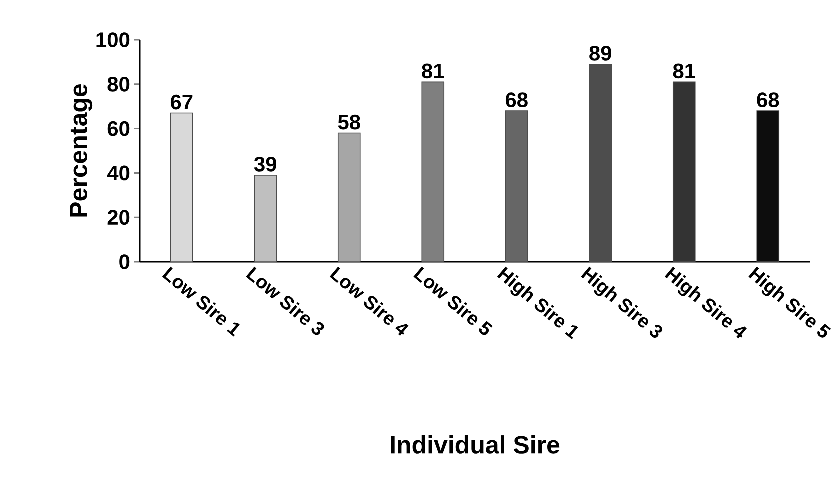  I want to click on x-axis-title: Individual Sire, so click(475, 445).